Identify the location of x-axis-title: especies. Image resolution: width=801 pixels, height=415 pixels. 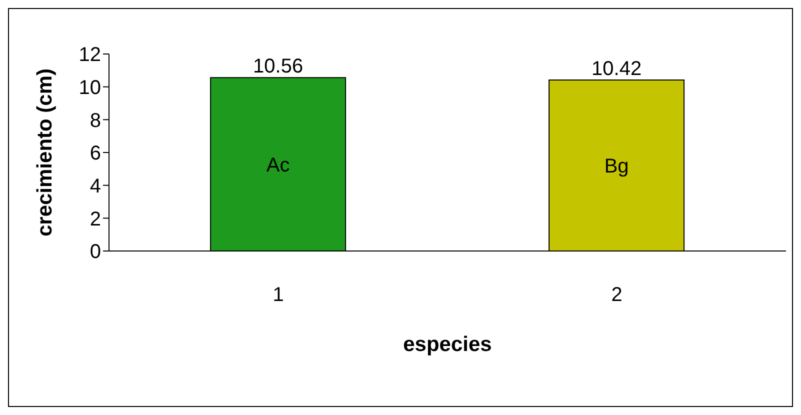
(447, 344).